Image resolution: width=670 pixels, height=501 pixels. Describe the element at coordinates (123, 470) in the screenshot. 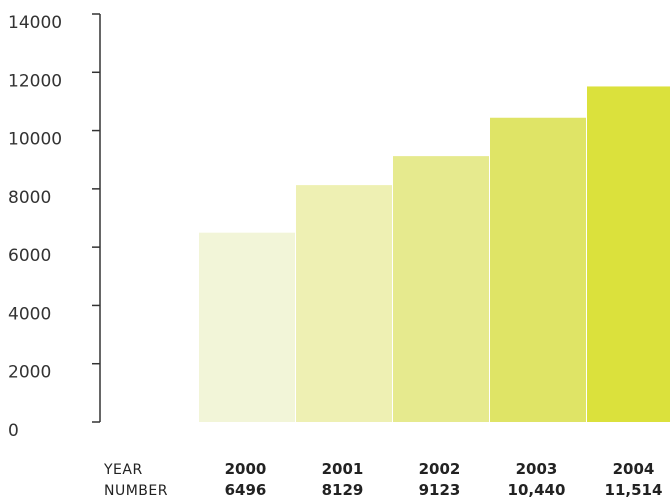

I see `year-row-header: YEAR` at that location.